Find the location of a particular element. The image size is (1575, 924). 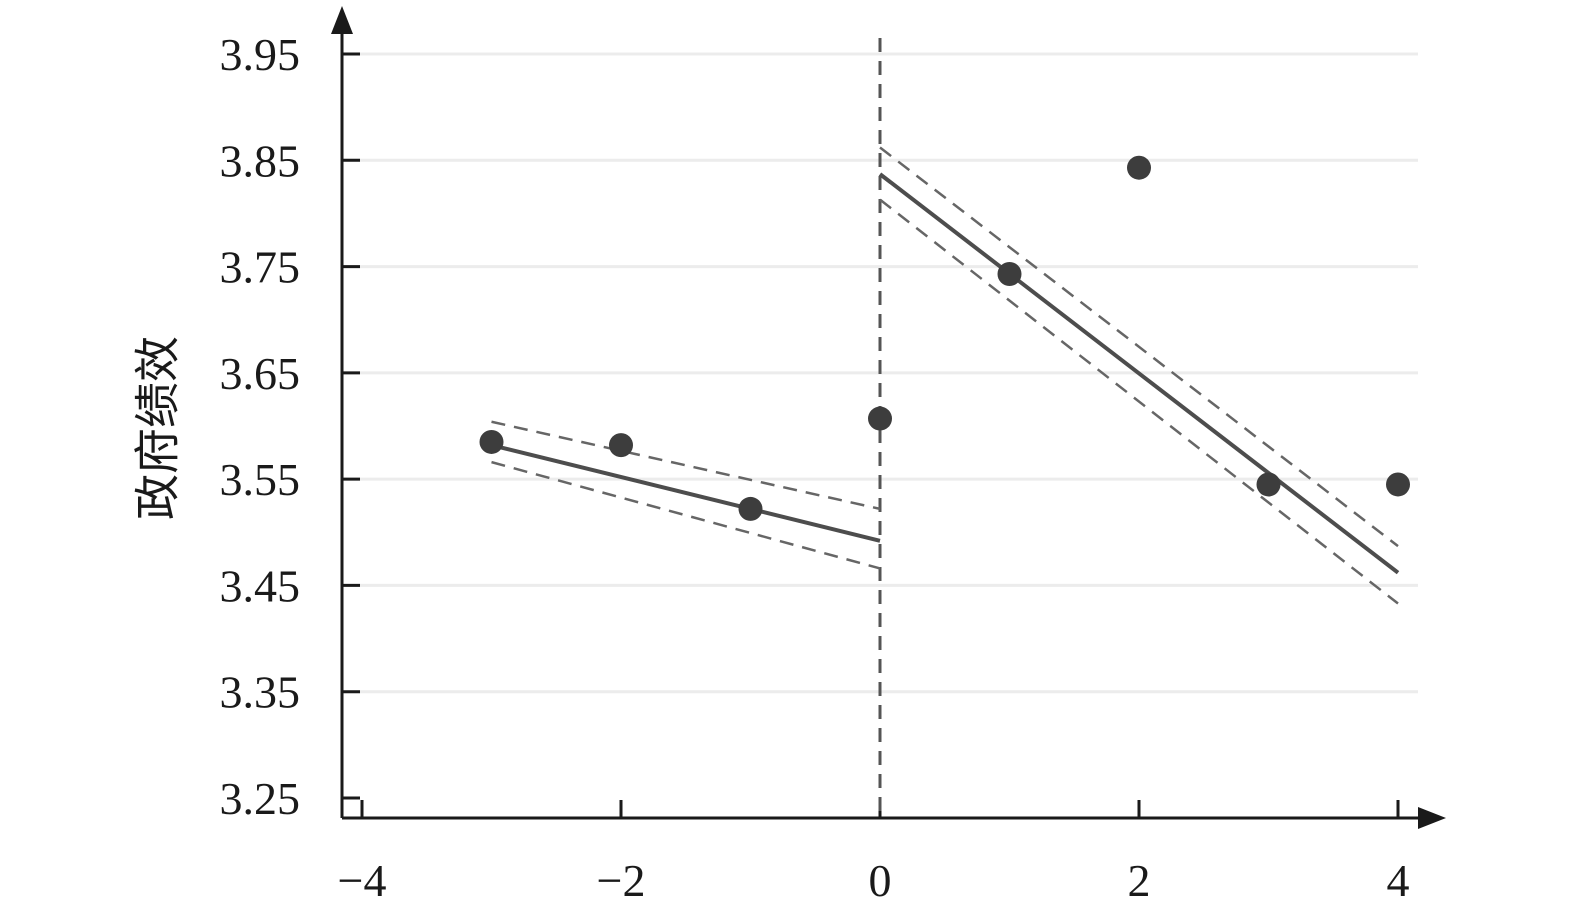

ci-lower-line-right is located at coordinates (1139, 401).